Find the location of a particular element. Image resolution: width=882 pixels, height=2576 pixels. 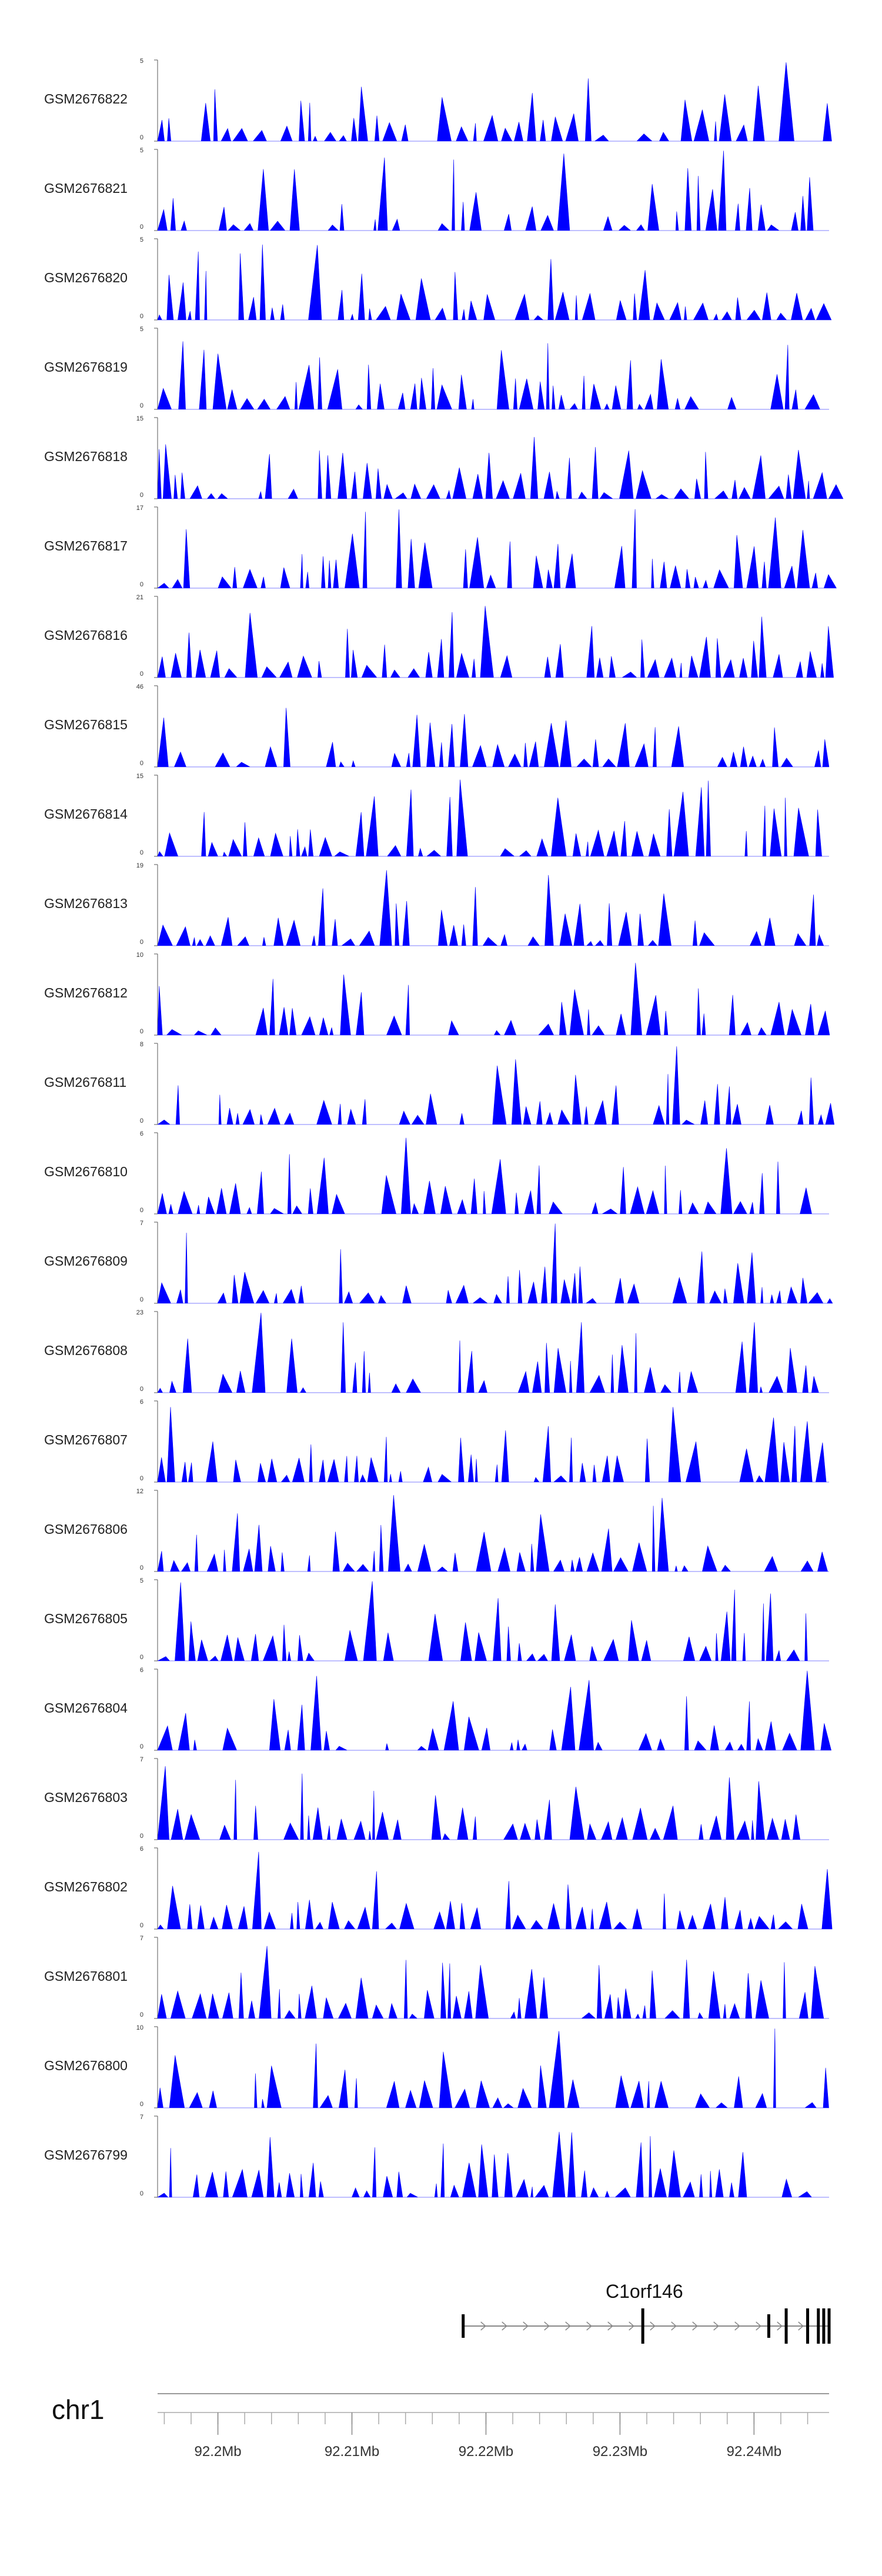

track-label: GSM2676814 is located at coordinates (86, 814).